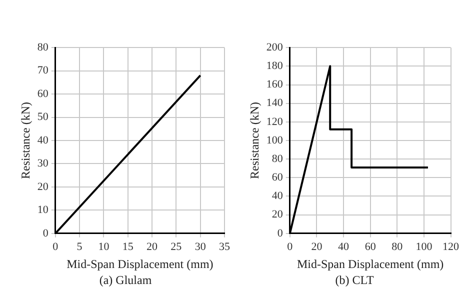 This screenshot has height=305, width=474. Describe the element at coordinates (398, 246) in the screenshot. I see `x-tick-label: 80` at that location.